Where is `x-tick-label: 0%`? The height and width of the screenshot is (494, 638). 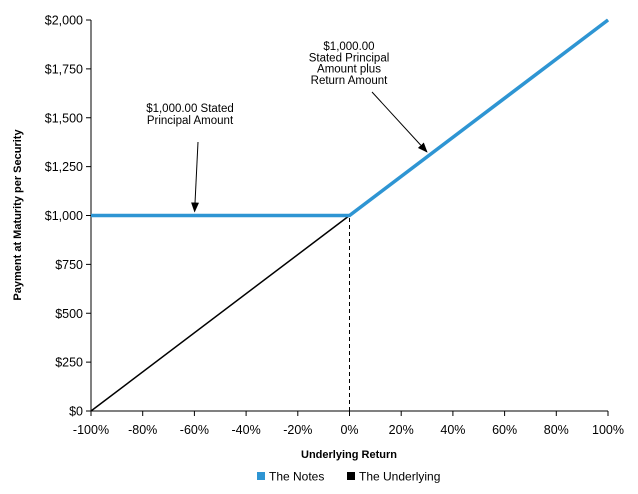 x-tick-label: 0% is located at coordinates (349, 430).